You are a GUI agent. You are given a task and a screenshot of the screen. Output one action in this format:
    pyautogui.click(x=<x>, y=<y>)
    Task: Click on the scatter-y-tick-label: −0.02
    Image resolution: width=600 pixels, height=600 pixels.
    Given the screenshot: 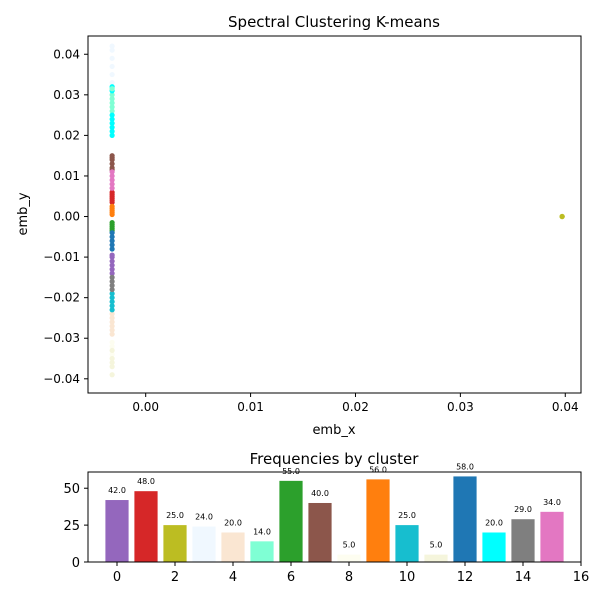 What is the action you would take?
    pyautogui.click(x=61, y=298)
    